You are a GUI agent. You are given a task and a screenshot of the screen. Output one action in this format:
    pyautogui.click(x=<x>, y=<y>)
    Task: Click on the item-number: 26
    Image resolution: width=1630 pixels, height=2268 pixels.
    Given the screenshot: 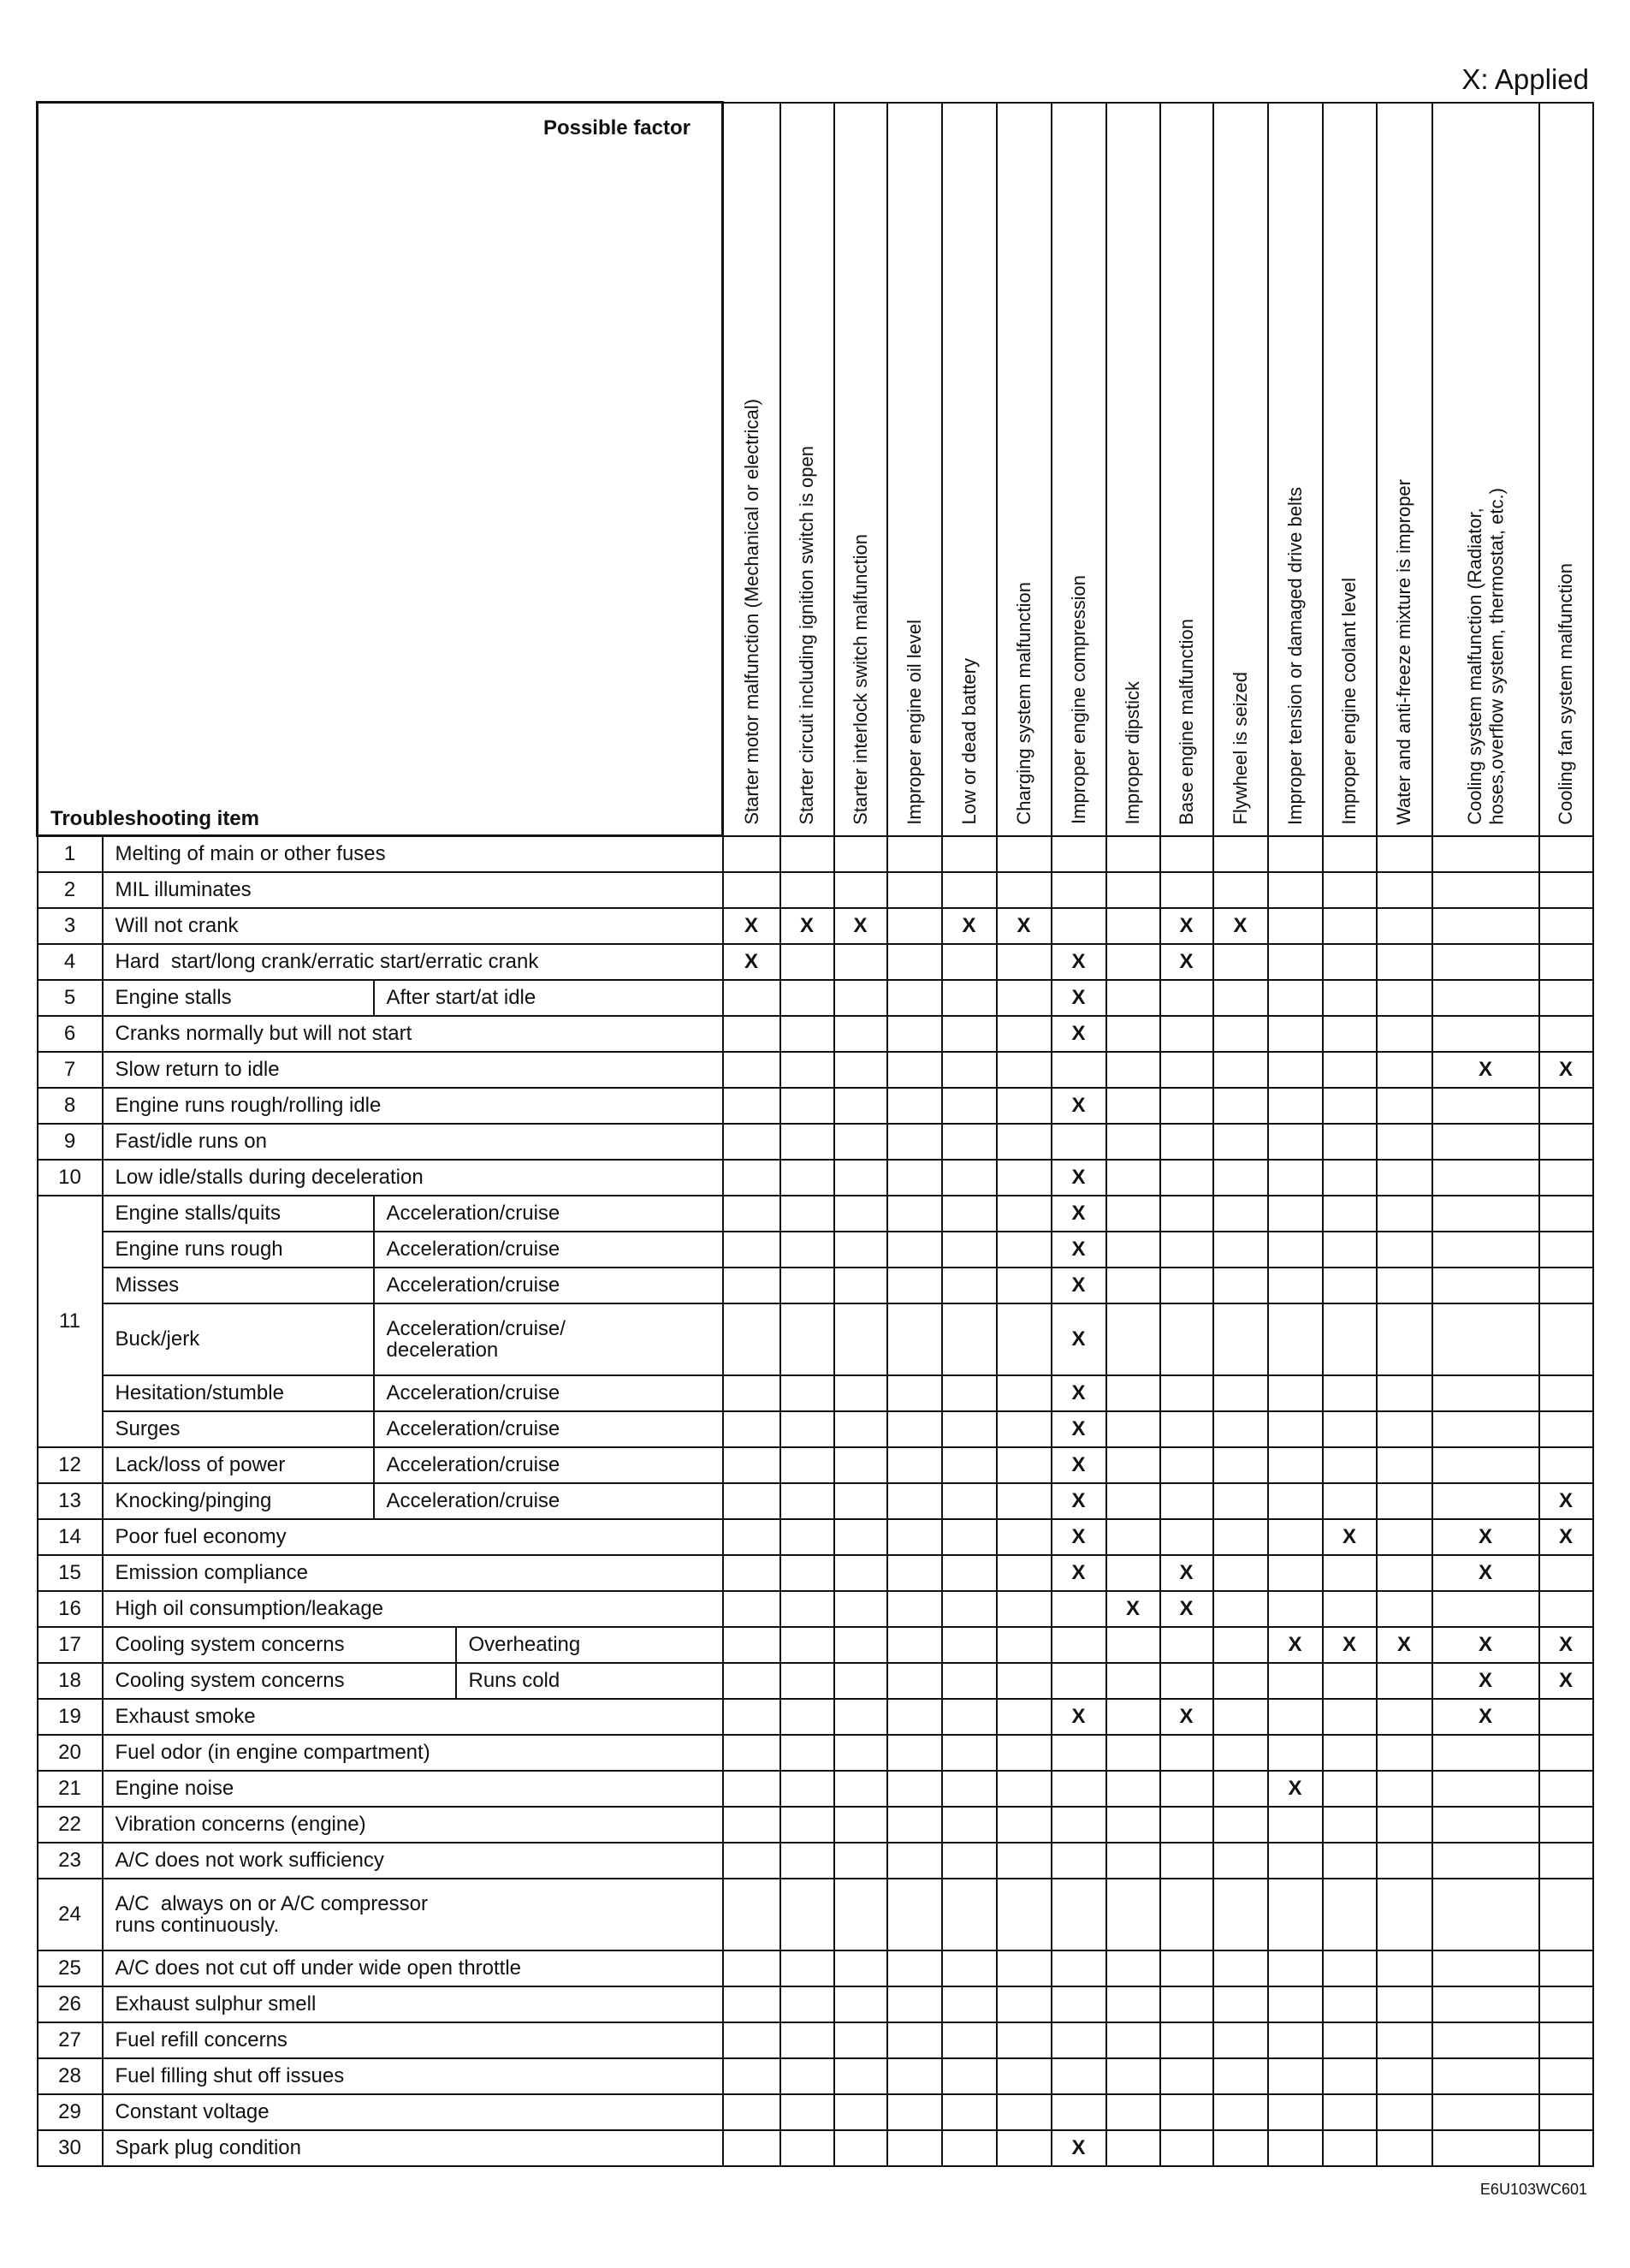 What is the action you would take?
    pyautogui.click(x=70, y=2005)
    